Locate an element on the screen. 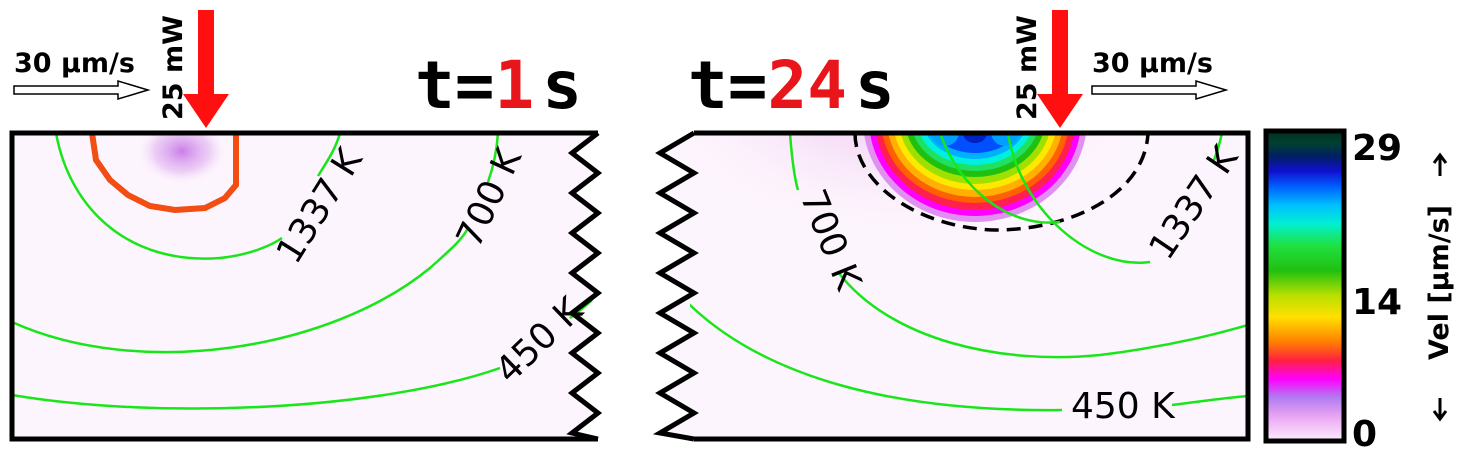 The image size is (1468, 460). right-scan-speed: 30 µm/s is located at coordinates (1152, 63).